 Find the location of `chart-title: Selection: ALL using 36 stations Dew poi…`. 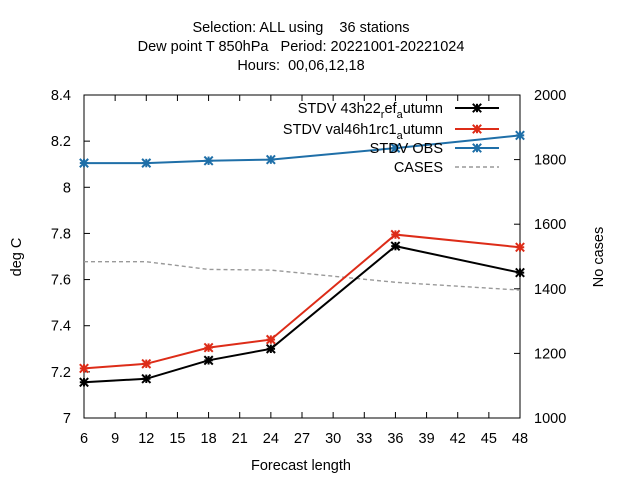

chart-title: Selection: ALL using 36 stations Dew poi… is located at coordinates (301, 47).